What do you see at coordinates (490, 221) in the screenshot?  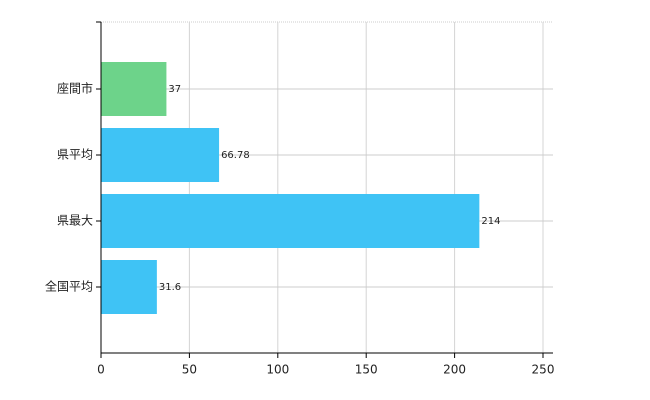 I see `value-label: 214` at bounding box center [490, 221].